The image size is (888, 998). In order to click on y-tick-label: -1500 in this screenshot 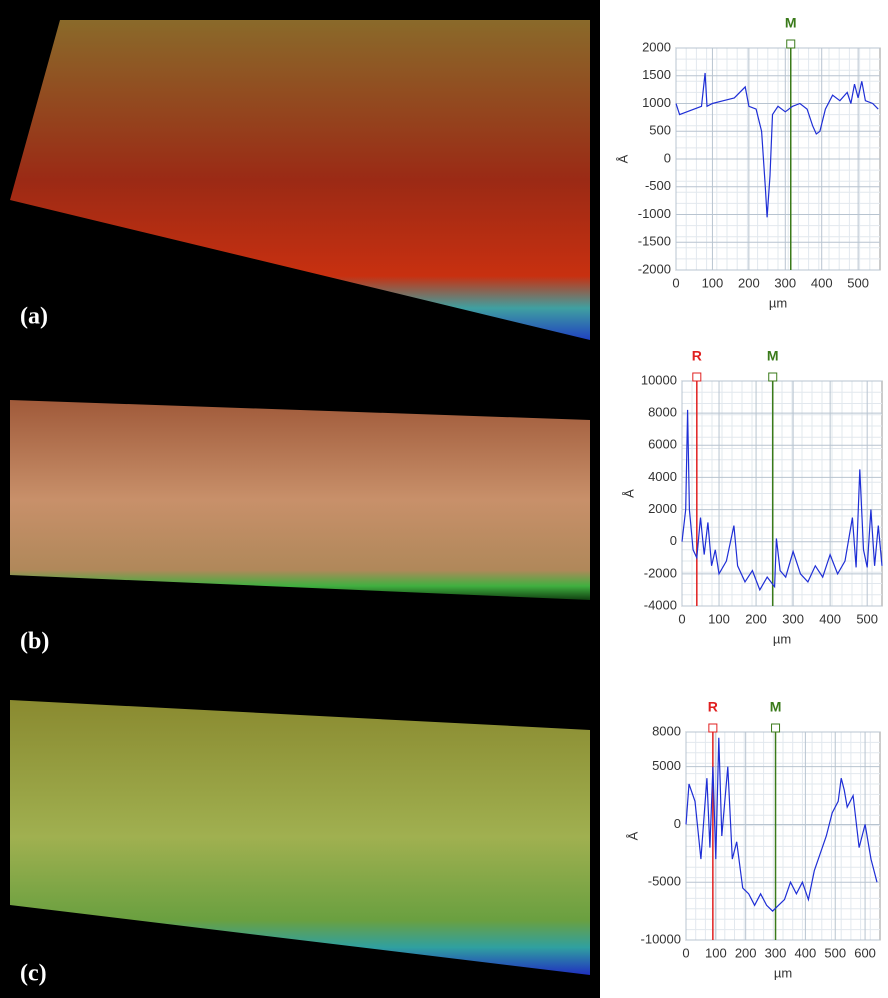, I will do `click(654, 241)`.